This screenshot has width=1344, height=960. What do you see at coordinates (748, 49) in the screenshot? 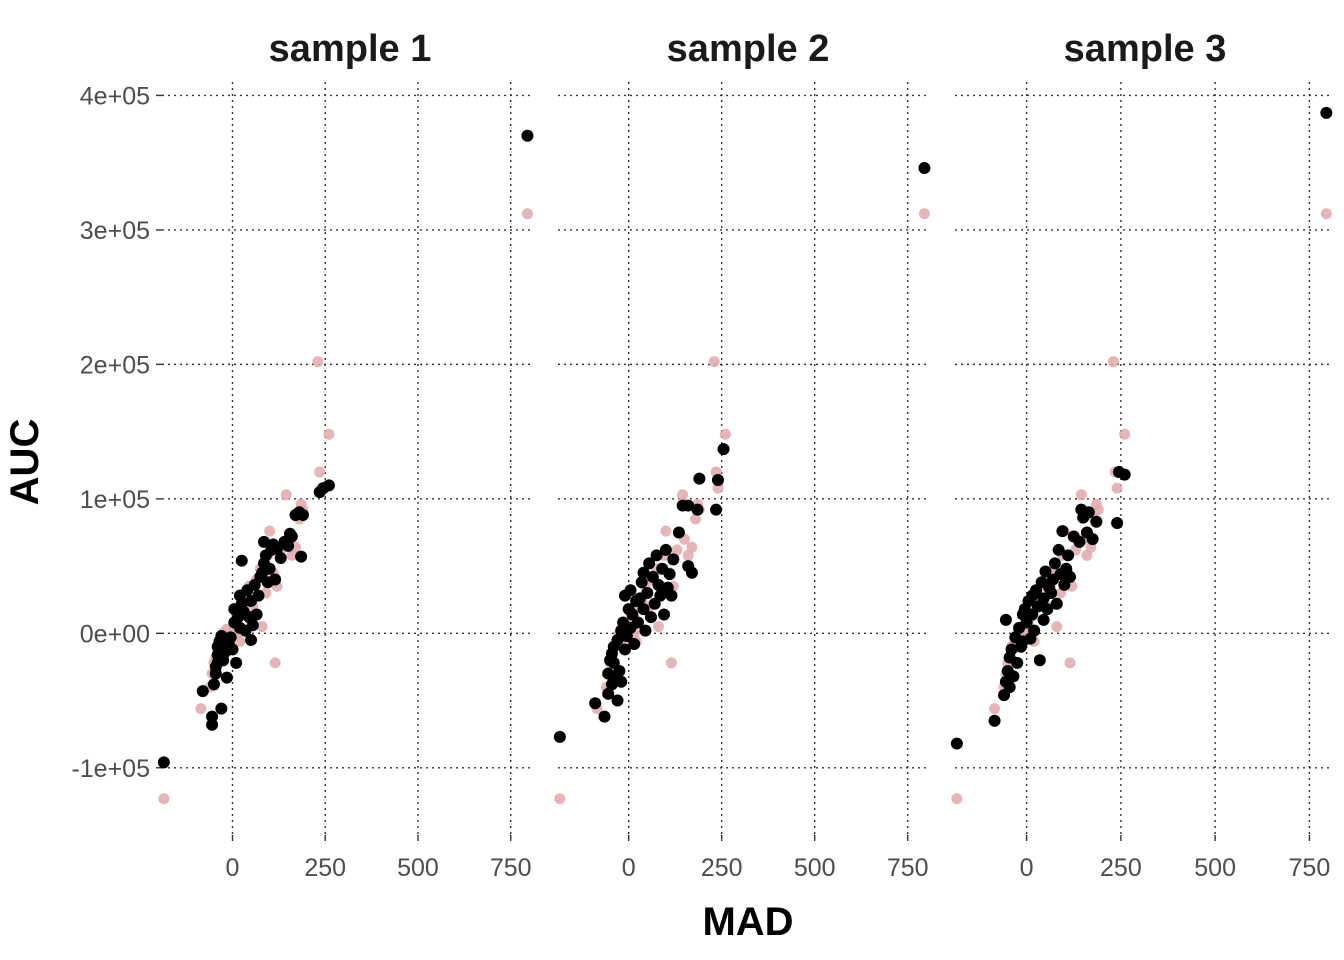
I see `facet-titles: sample 1 sample 2 sample 3` at bounding box center [748, 49].